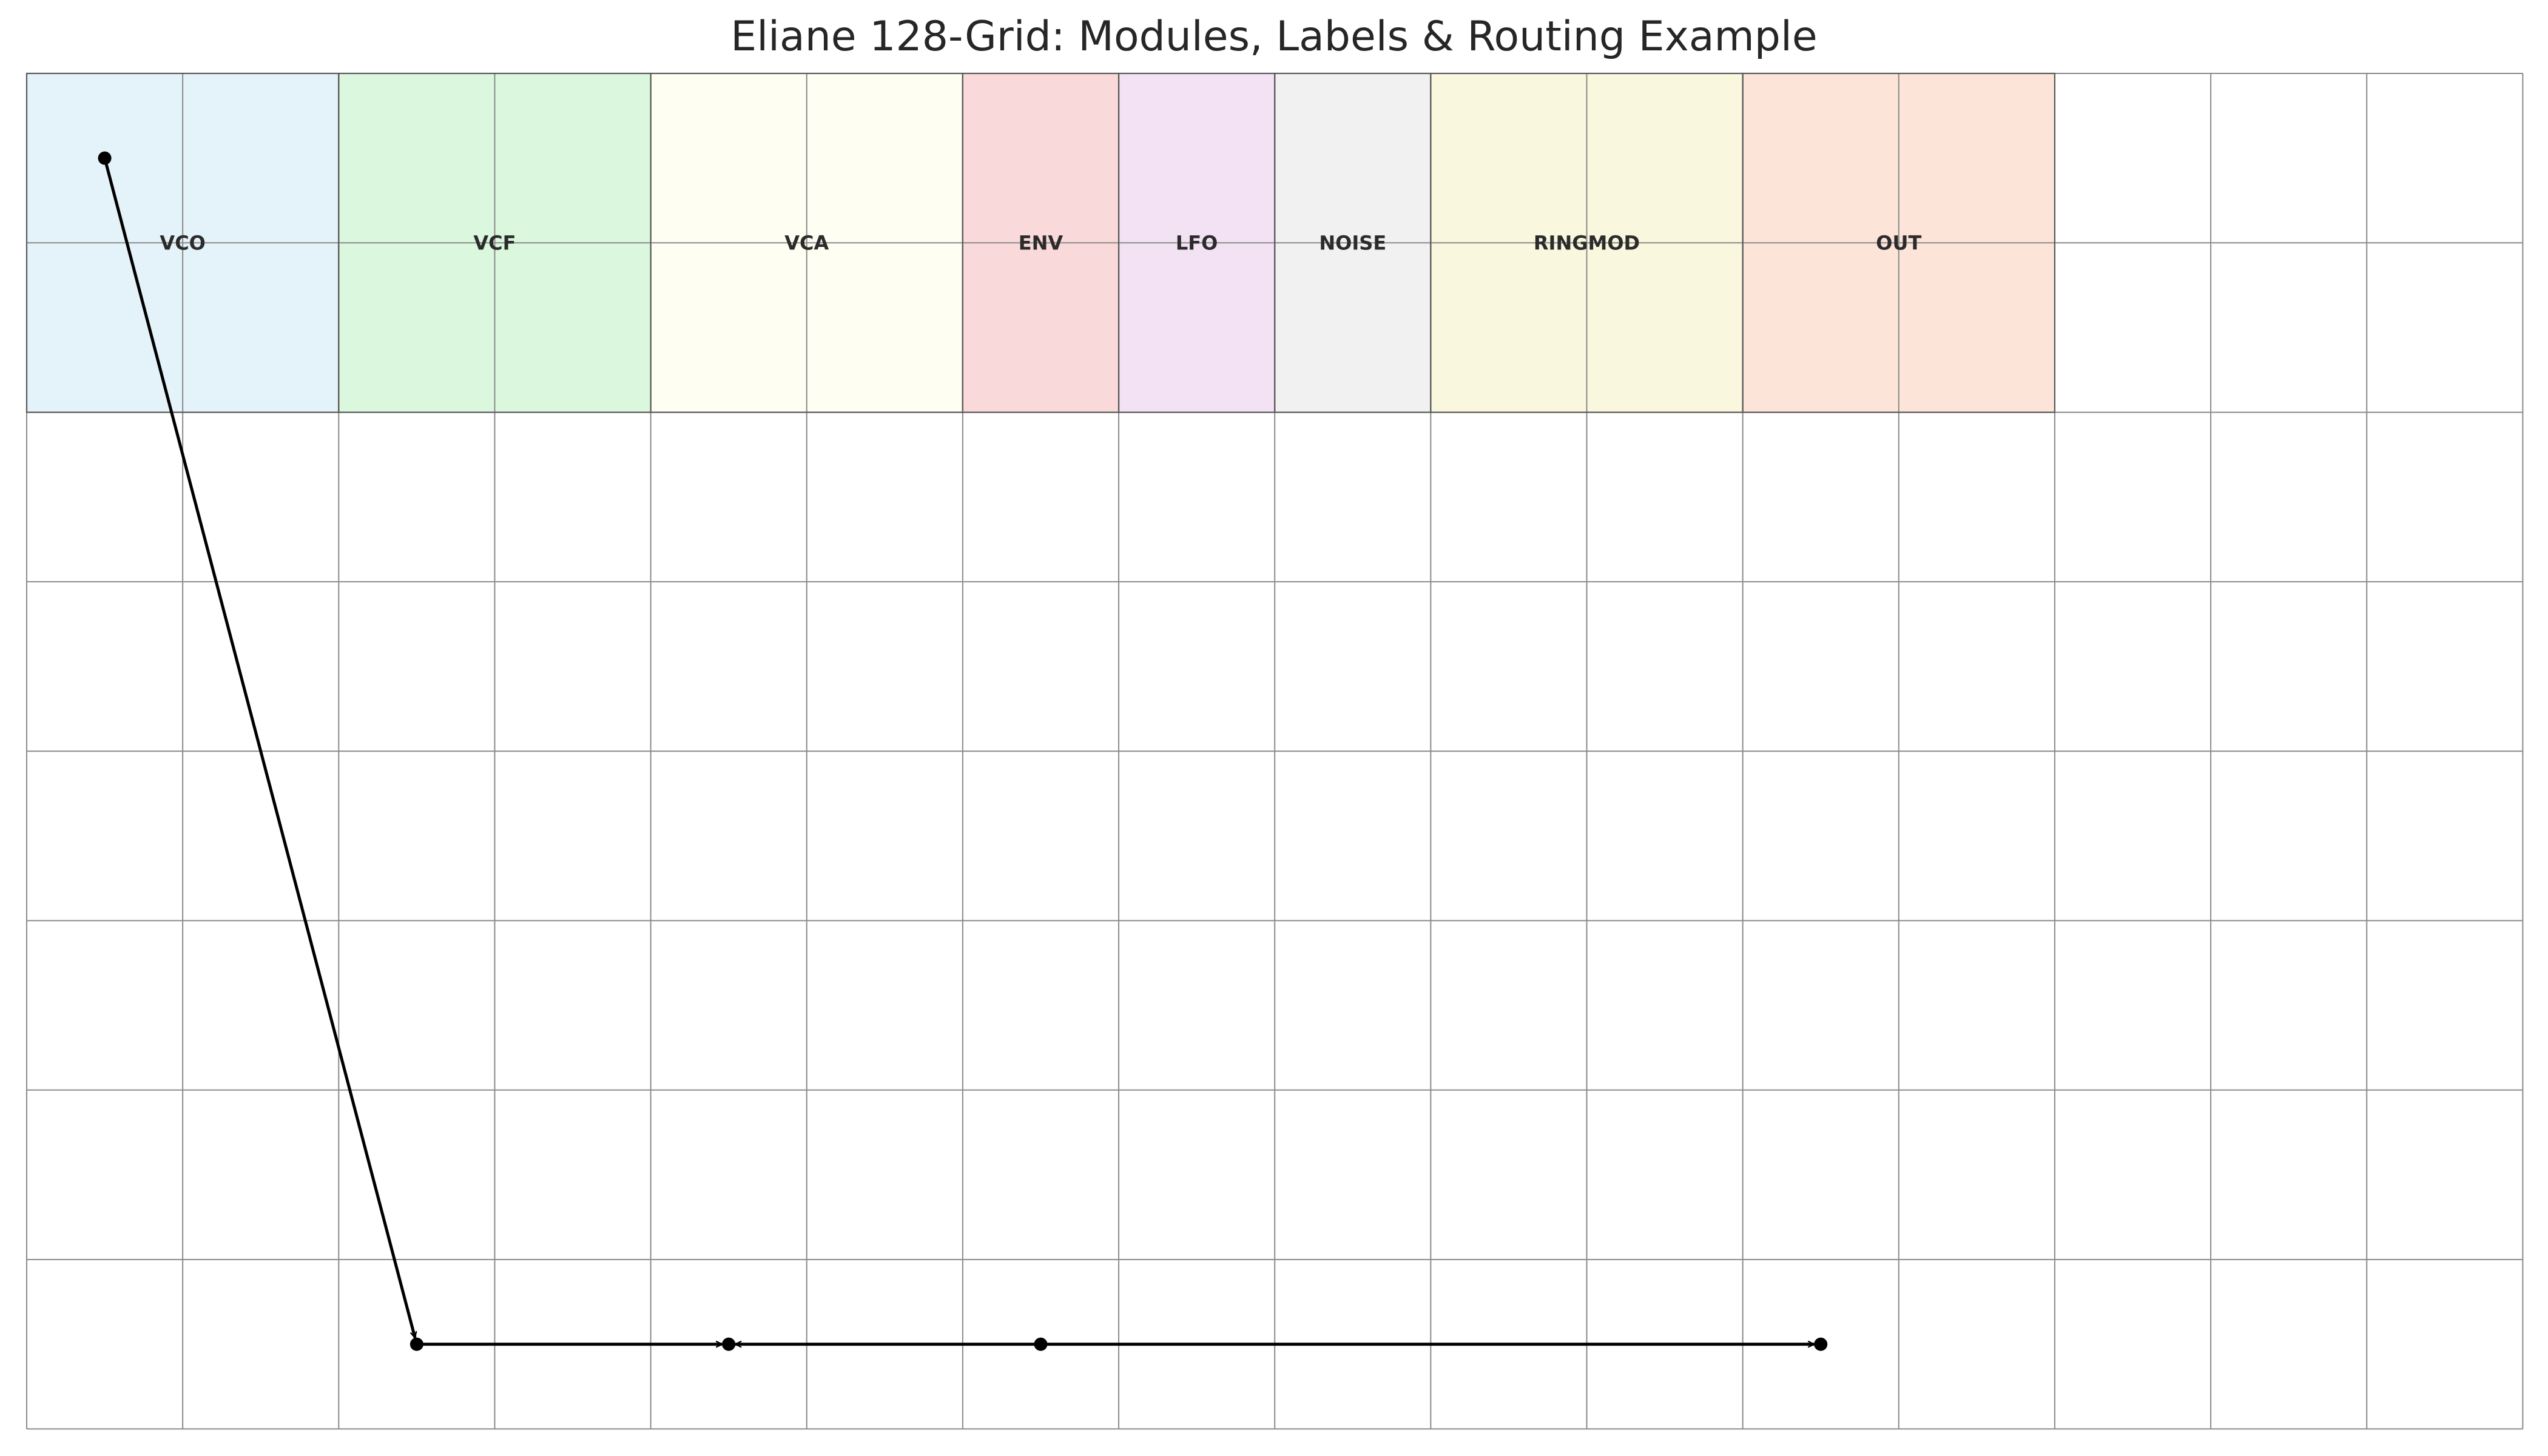  I want to click on module-labels: VCO VCF VCA ENV LFO NOISE RINGMOD OUT, so click(1040, 242).